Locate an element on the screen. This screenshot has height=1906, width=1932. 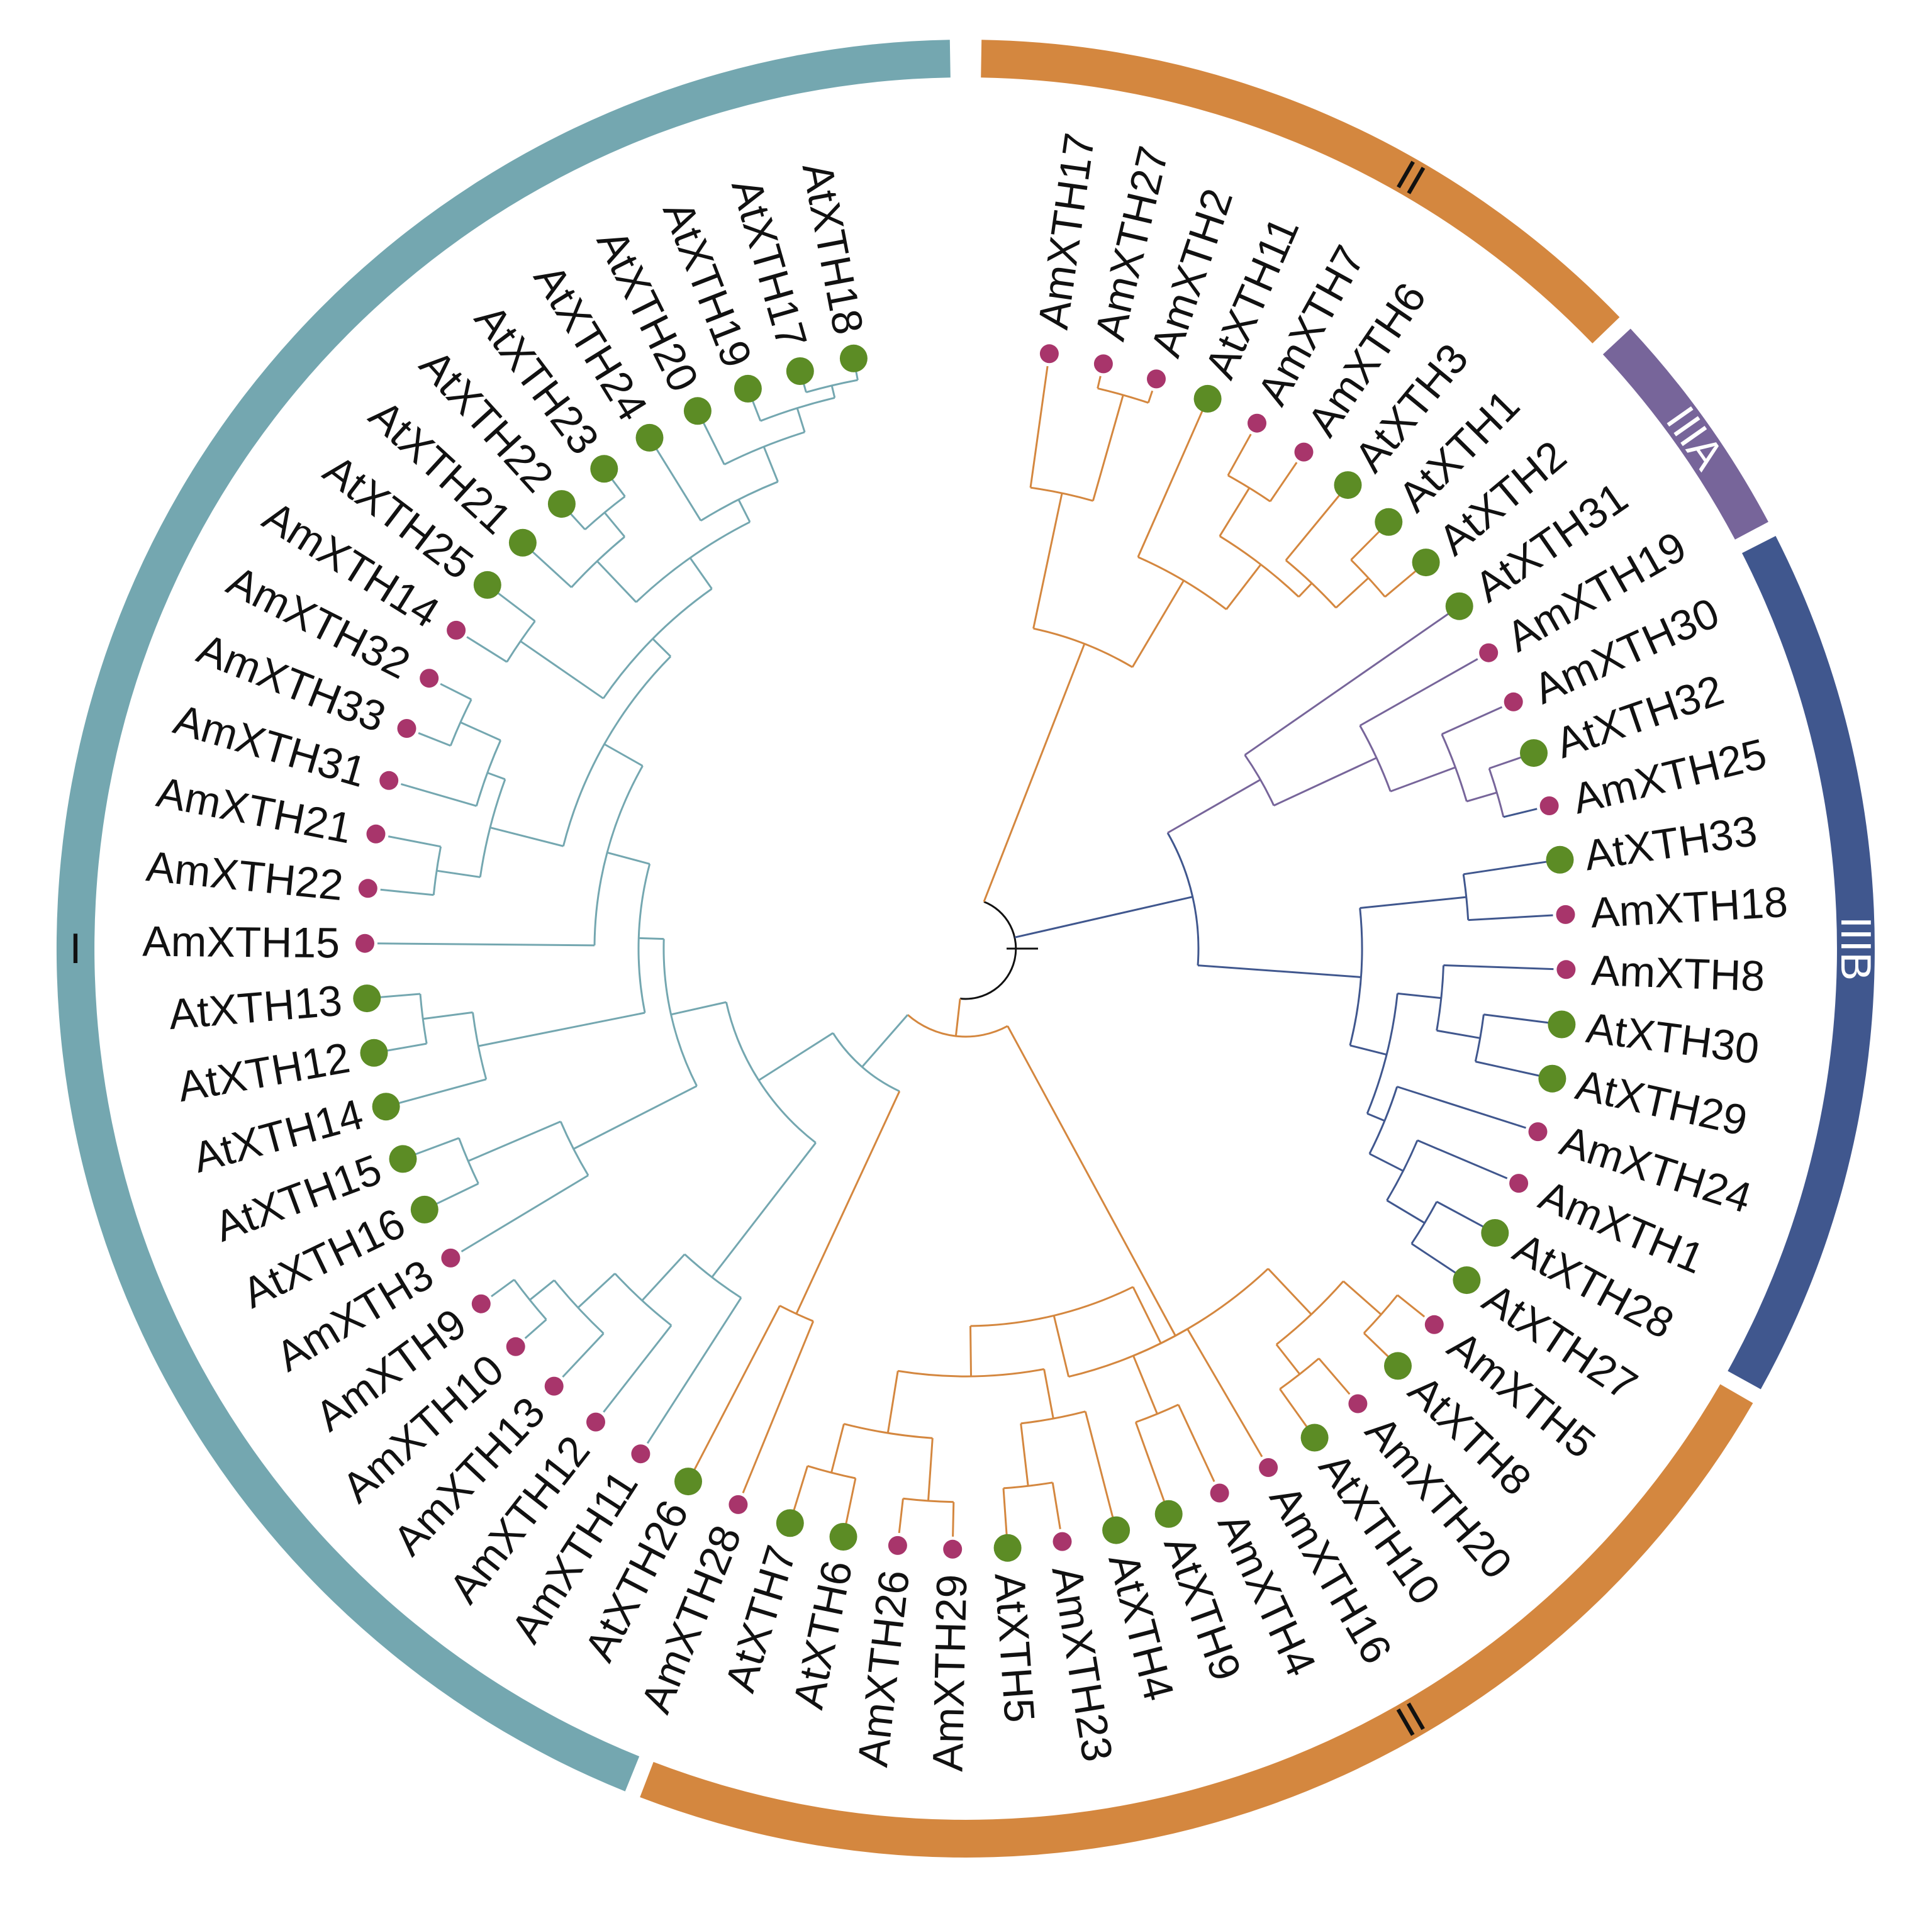
tip-label: AmXTH18 is located at coordinates (1689, 907).